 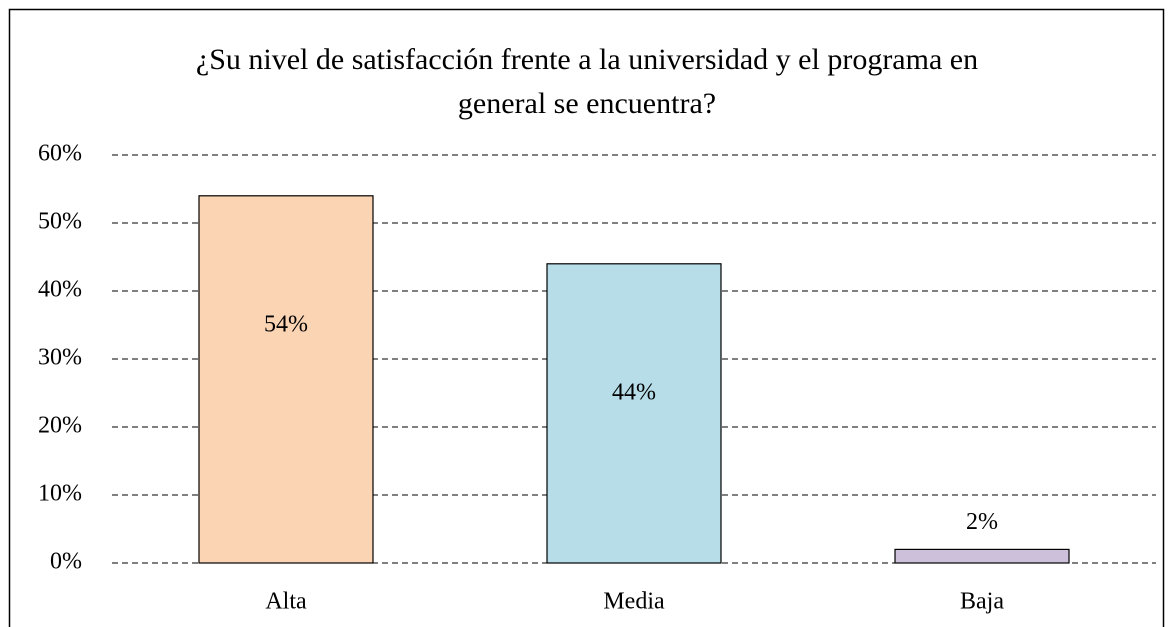 What do you see at coordinates (60, 494) in the screenshot?
I see `y-tick-label: 10%` at bounding box center [60, 494].